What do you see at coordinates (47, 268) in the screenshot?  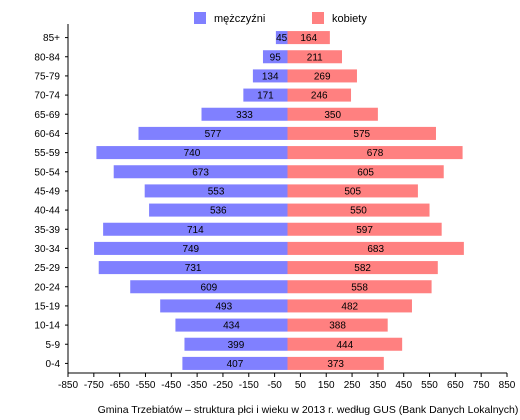 I see `y-label-25-29: 25-29` at bounding box center [47, 268].